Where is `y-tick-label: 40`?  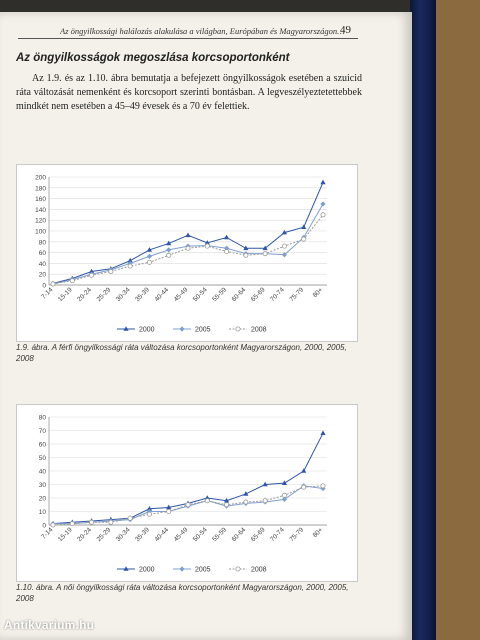 y-tick-label: 40 is located at coordinates (43, 472).